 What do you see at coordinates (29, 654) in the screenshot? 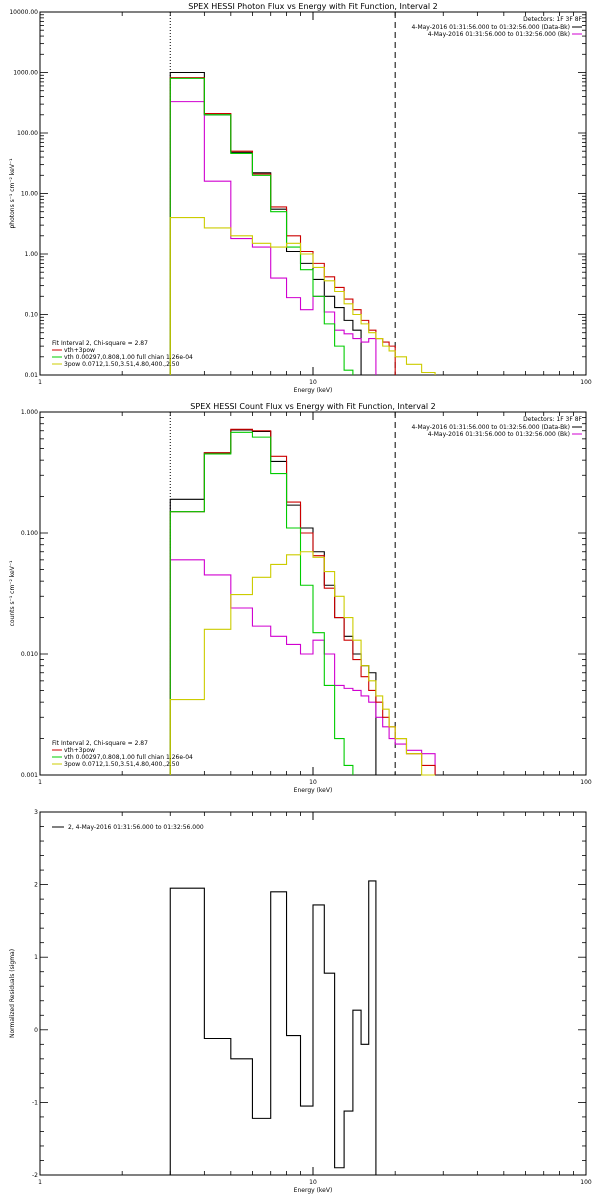
I see `y-tick-label: 0.010` at bounding box center [29, 654].